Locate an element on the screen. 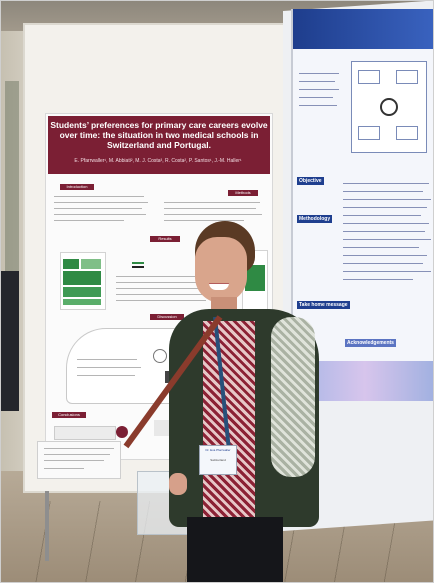  jacket-sleeve-pattern is located at coordinates (293, 397).